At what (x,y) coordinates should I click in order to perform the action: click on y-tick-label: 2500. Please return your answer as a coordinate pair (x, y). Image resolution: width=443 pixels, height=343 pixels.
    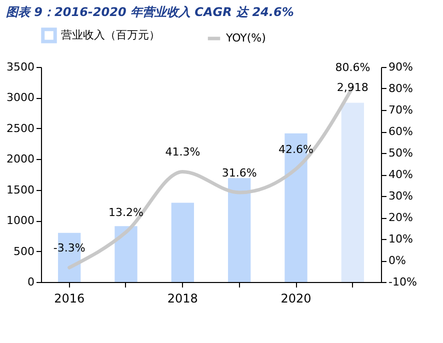
    Looking at the image, I should click on (20, 128).